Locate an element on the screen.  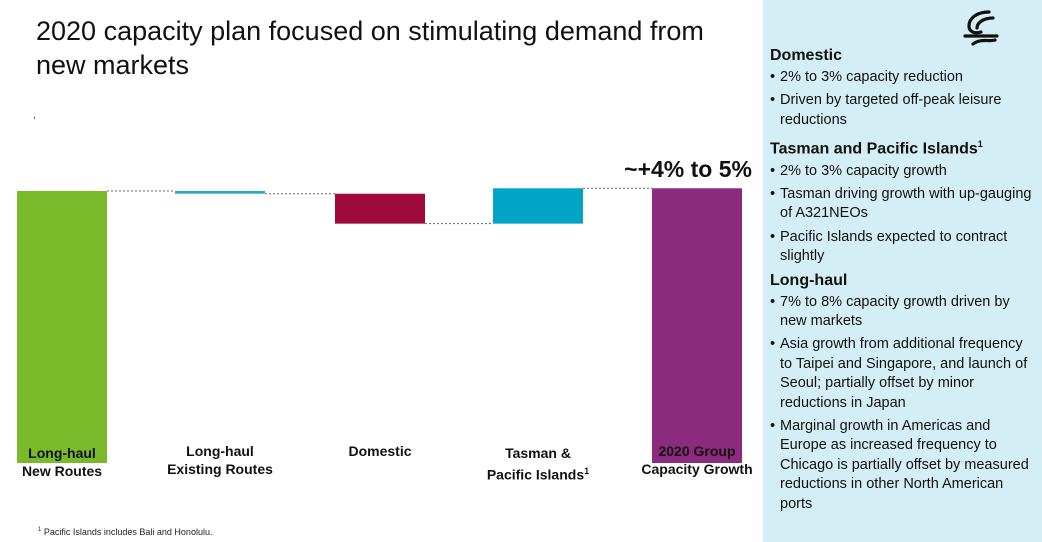
bullet-item: 2% to 3% capacity reduction is located at coordinates (903, 78).